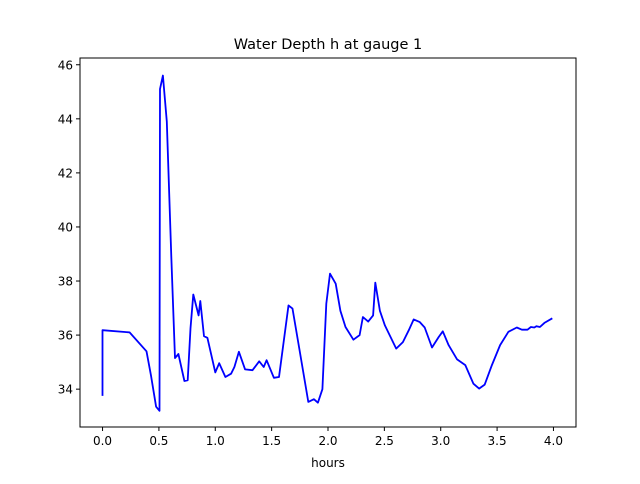 This screenshot has height=484, width=640. I want to click on y-tick-label: 42, so click(65, 173).